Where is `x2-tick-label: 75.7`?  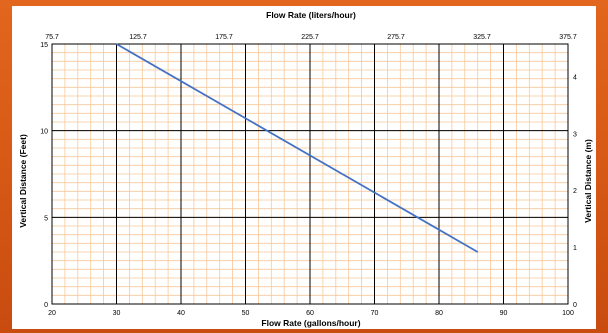
x2-tick-label: 75.7 is located at coordinates (52, 37).